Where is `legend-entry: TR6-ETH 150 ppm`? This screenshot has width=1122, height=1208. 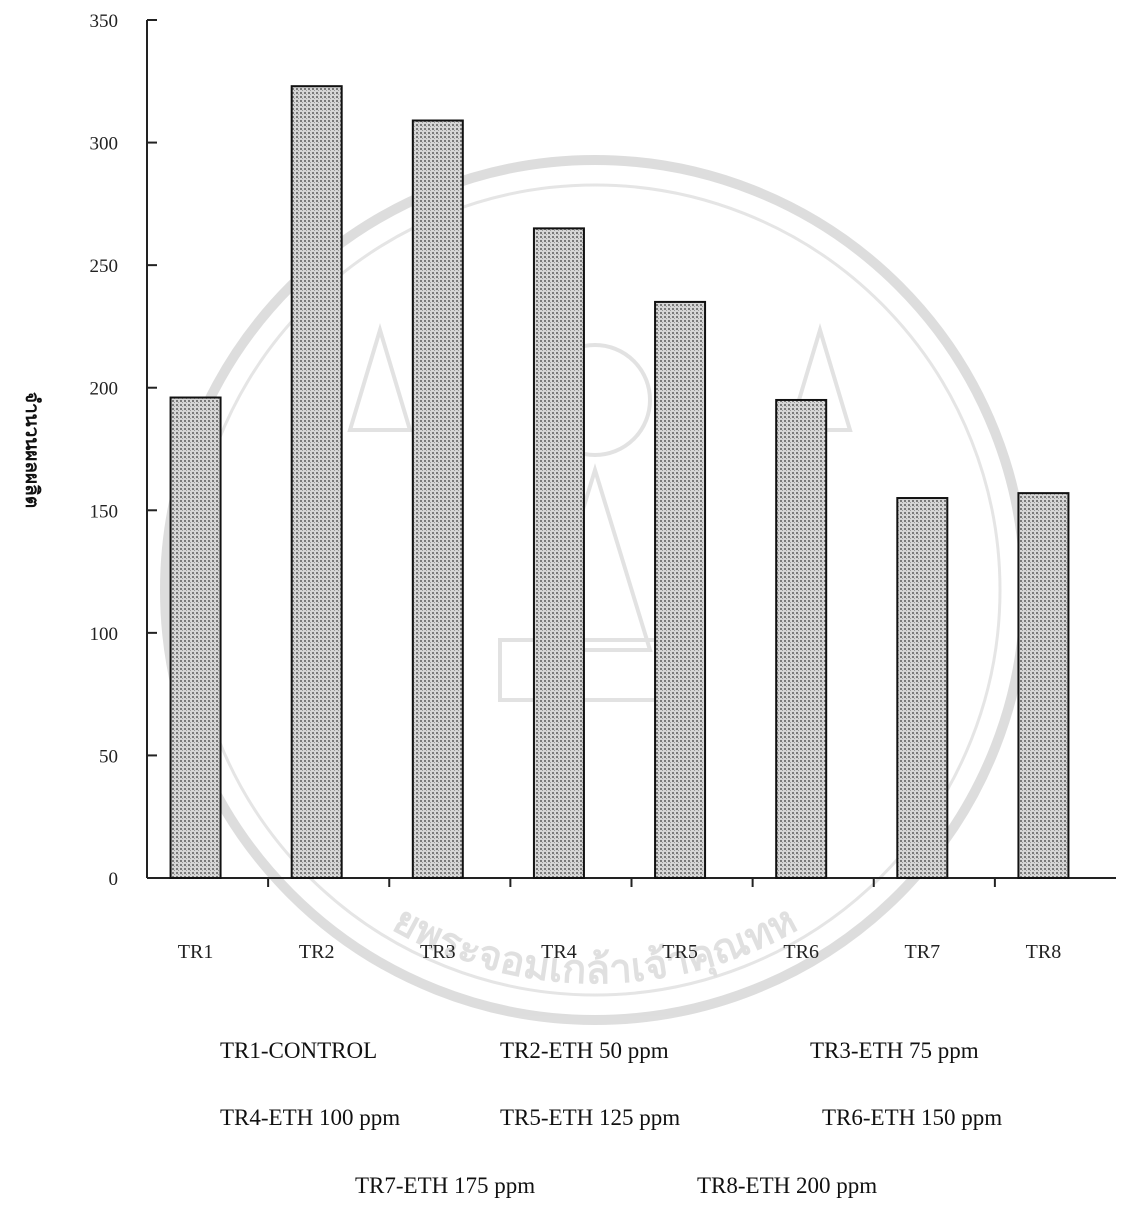
legend-entry: TR6-ETH 150 ppm is located at coordinates (912, 1117).